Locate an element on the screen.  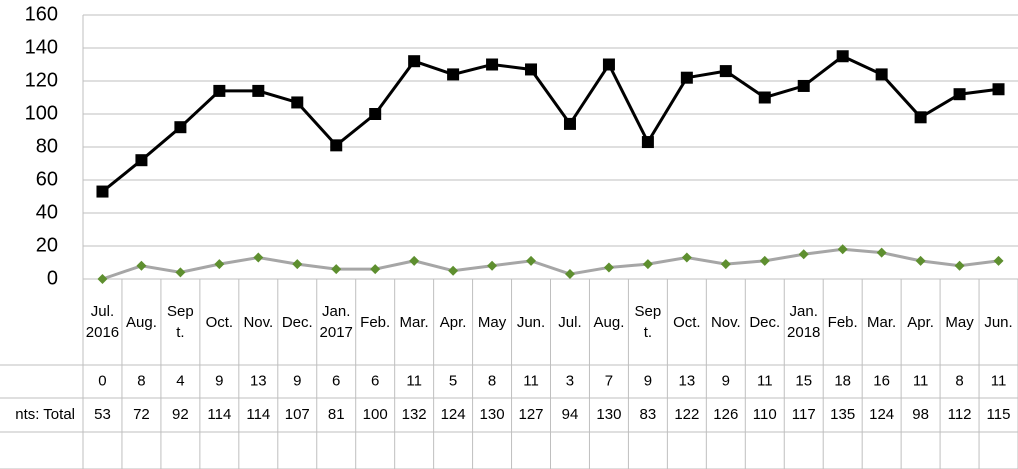
table-value: 4 is located at coordinates (180, 380).